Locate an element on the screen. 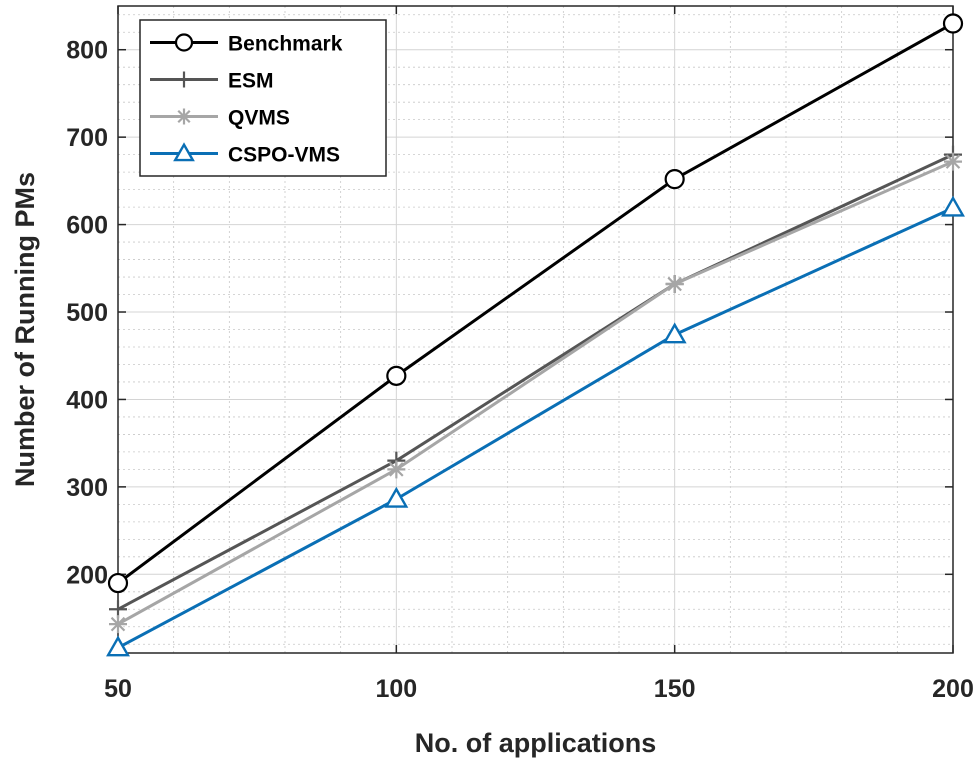 The image size is (980, 763). legend-label: Benchmark is located at coordinates (285, 44).